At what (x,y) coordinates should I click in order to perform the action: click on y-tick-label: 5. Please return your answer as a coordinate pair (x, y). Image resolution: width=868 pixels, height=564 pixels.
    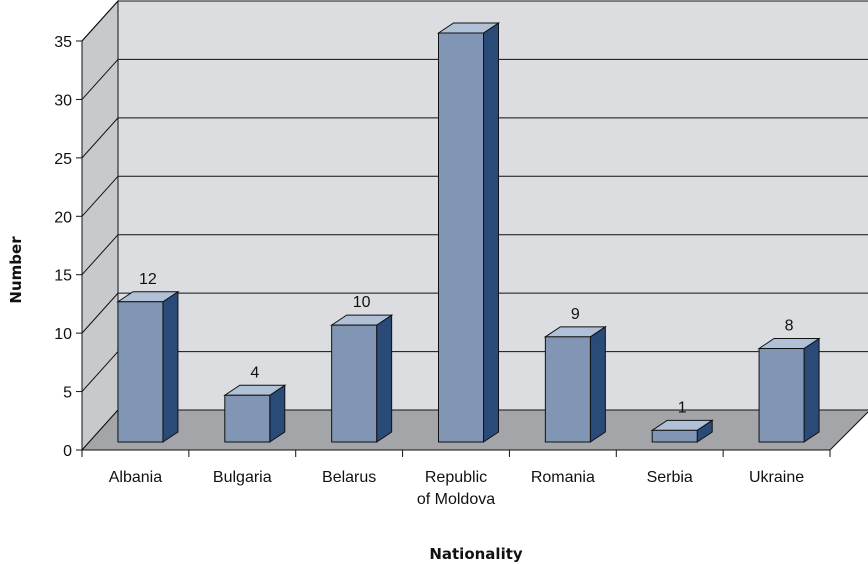
    Looking at the image, I should click on (67, 393).